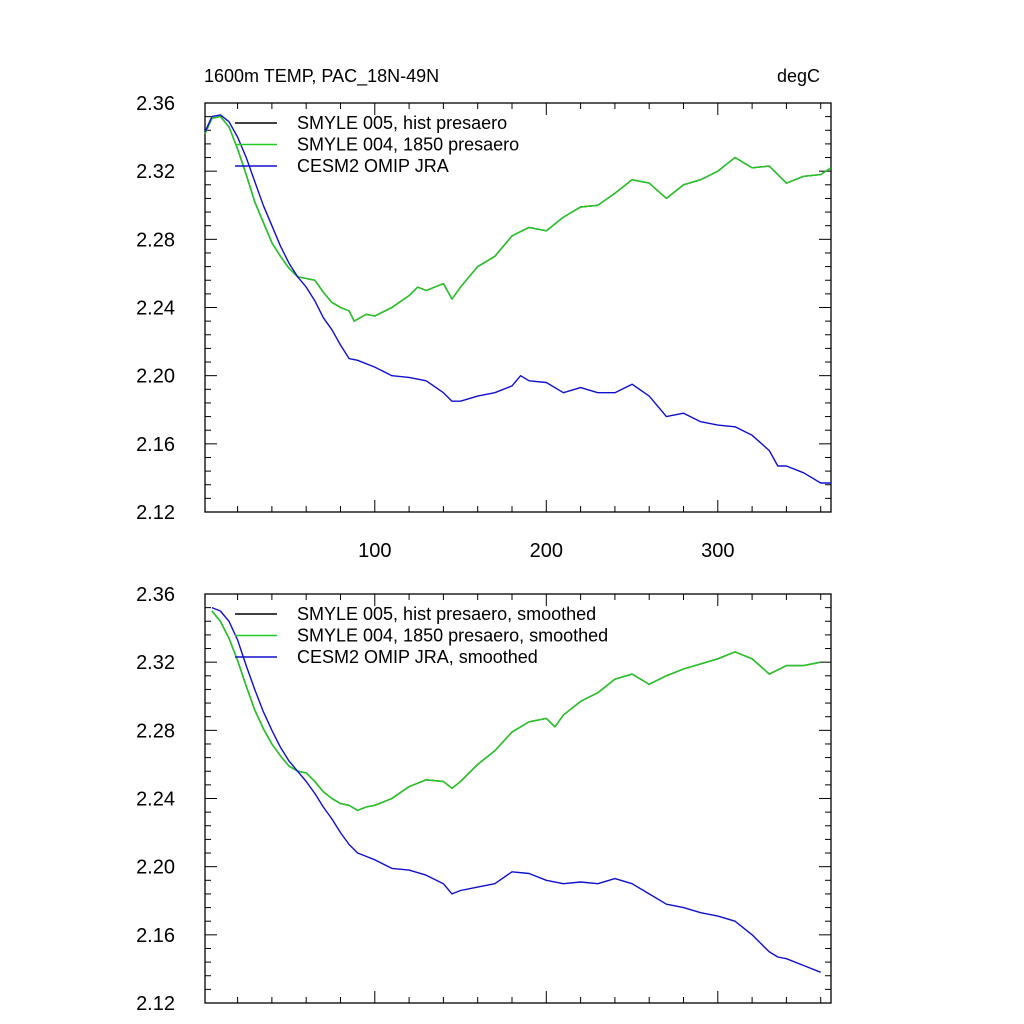 Image resolution: width=1024 pixels, height=1024 pixels. I want to click on panel-title-left: 1600m TEMP, PAC_18N-49N, so click(321, 76).